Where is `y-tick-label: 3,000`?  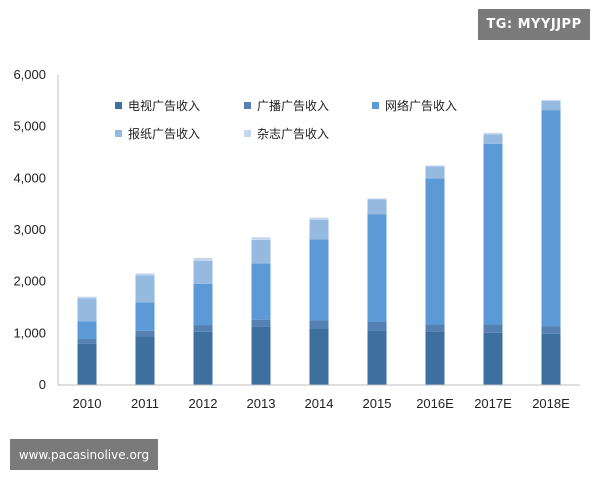 y-tick-label: 3,000 is located at coordinates (29, 229).